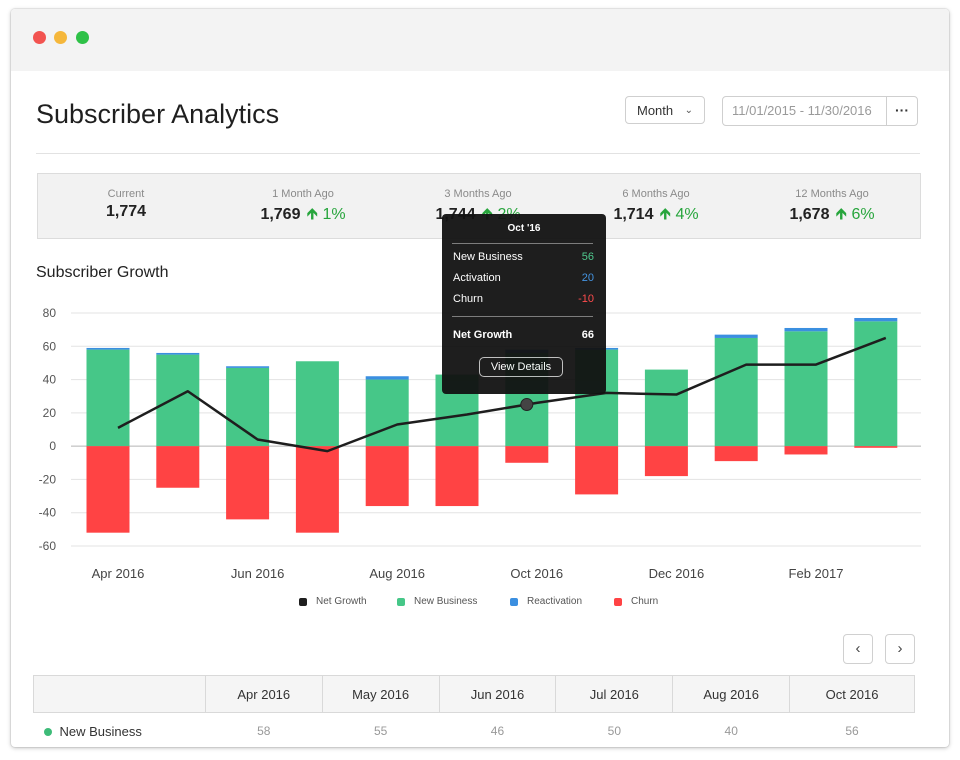 This screenshot has height=760, width=960. I want to click on more-options-button: ···, so click(901, 111).